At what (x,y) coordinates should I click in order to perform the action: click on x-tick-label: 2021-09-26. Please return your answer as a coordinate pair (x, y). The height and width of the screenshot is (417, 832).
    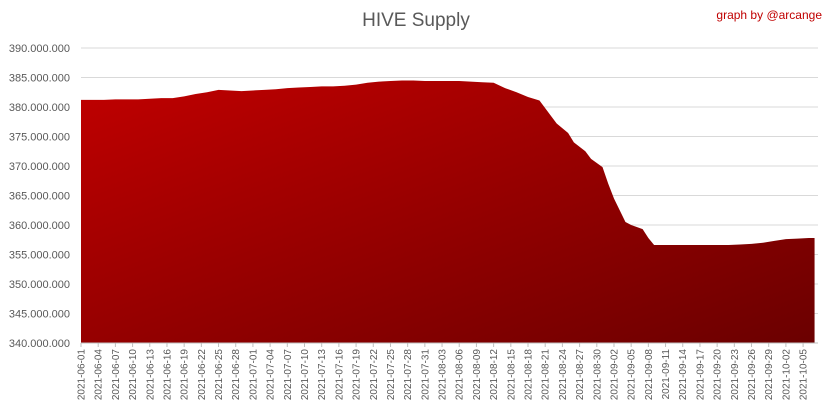
    Looking at the image, I should click on (752, 375).